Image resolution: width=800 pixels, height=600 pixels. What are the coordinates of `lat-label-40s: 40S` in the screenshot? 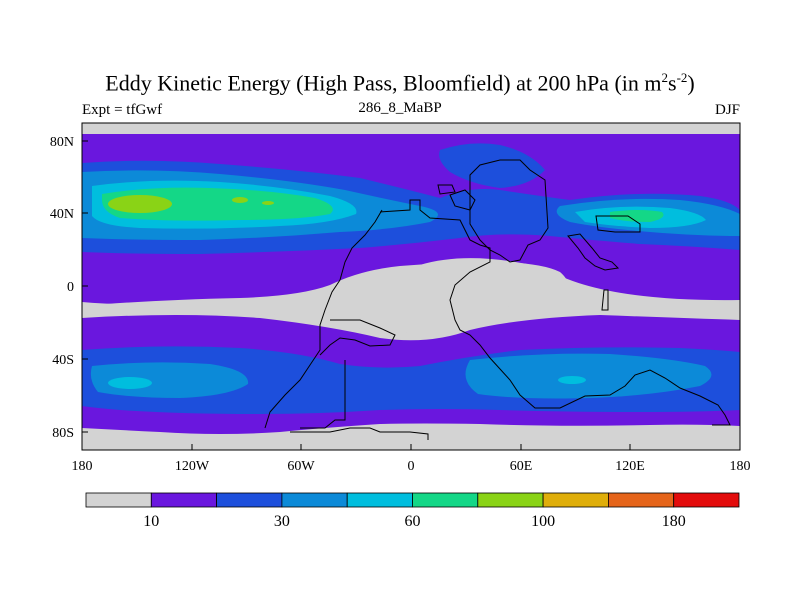 It's located at (63, 360).